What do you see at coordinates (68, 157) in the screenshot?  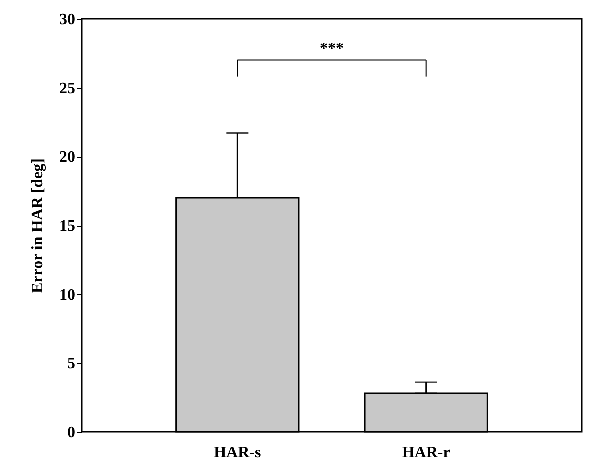 I see `y-tick-label: 20` at bounding box center [68, 157].